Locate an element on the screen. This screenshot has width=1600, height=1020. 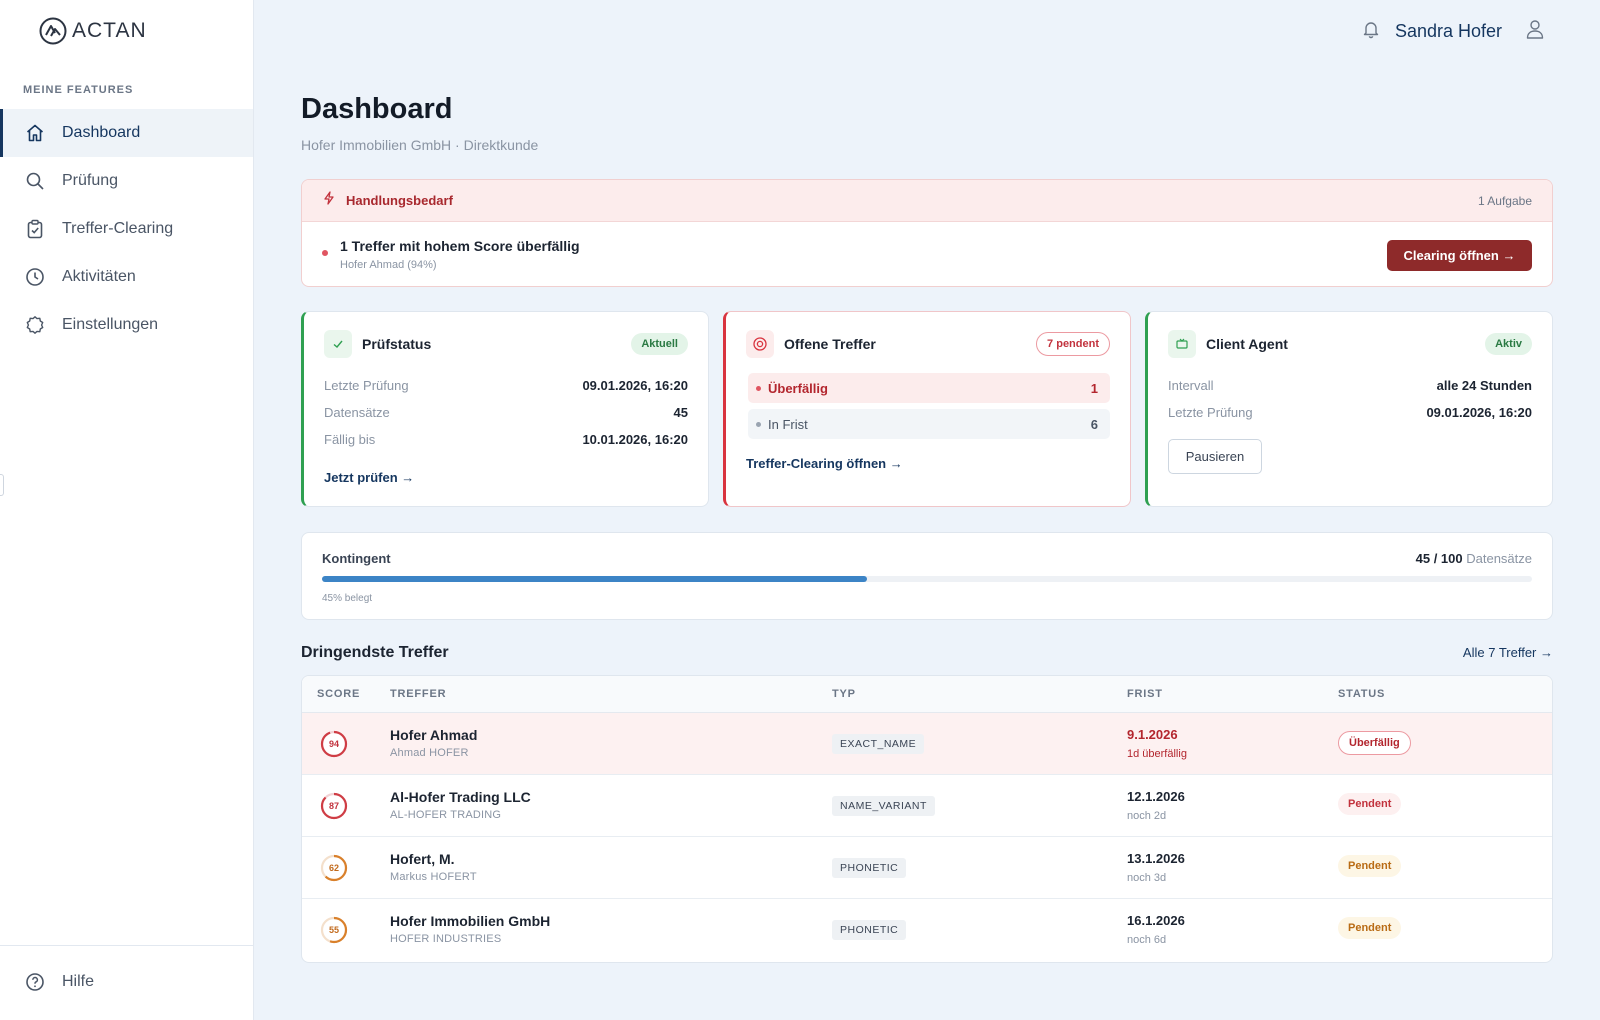
sidebar-item-label: Dashboard is located at coordinates (101, 132).